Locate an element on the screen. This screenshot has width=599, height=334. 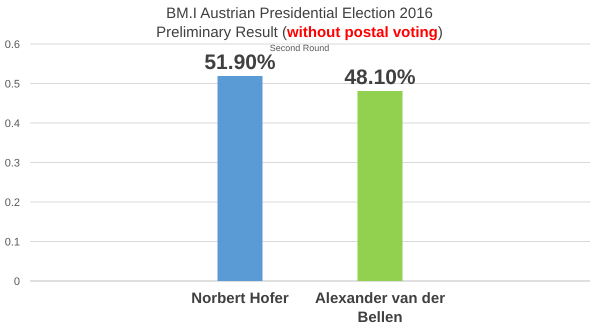
data-label: 48.10% is located at coordinates (380, 78).